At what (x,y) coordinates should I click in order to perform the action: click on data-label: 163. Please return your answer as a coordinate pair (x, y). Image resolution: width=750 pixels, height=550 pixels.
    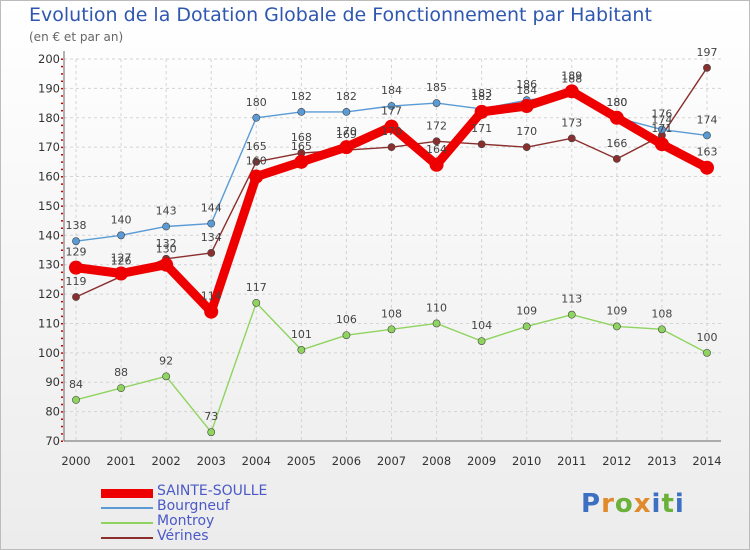
    Looking at the image, I should click on (706, 152).